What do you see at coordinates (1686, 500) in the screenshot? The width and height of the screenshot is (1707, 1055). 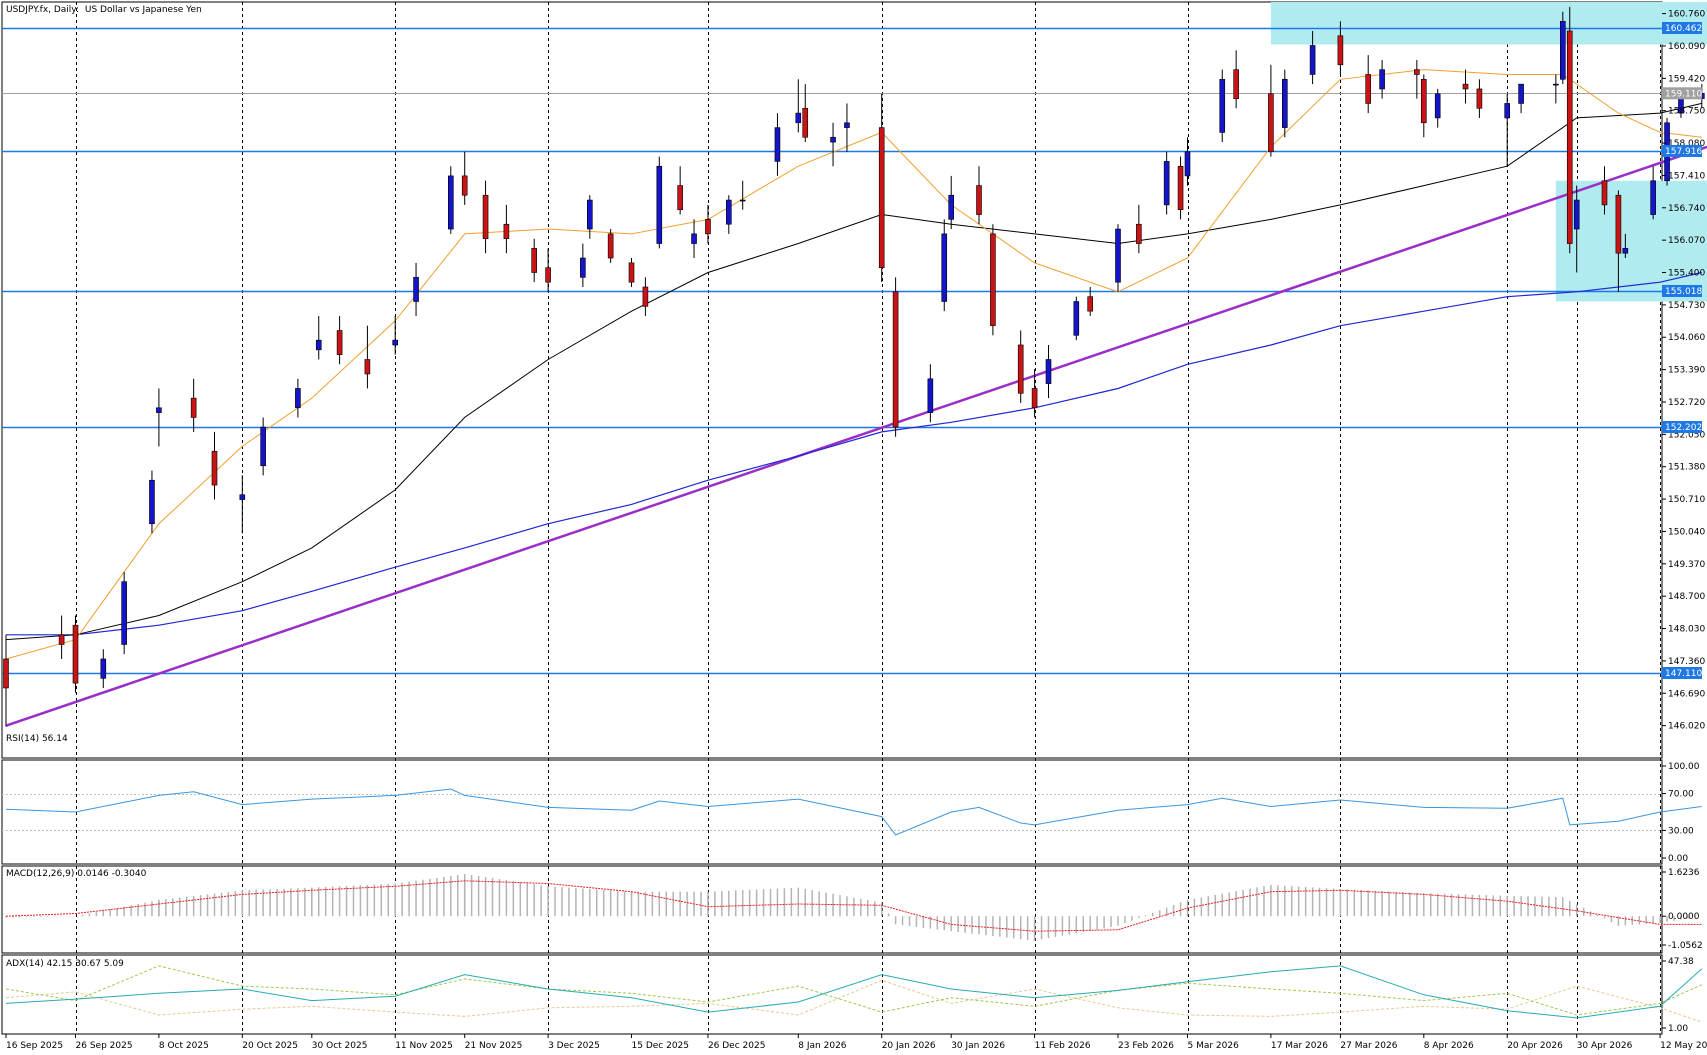 I see `price-axis-label: 150.710` at bounding box center [1686, 500].